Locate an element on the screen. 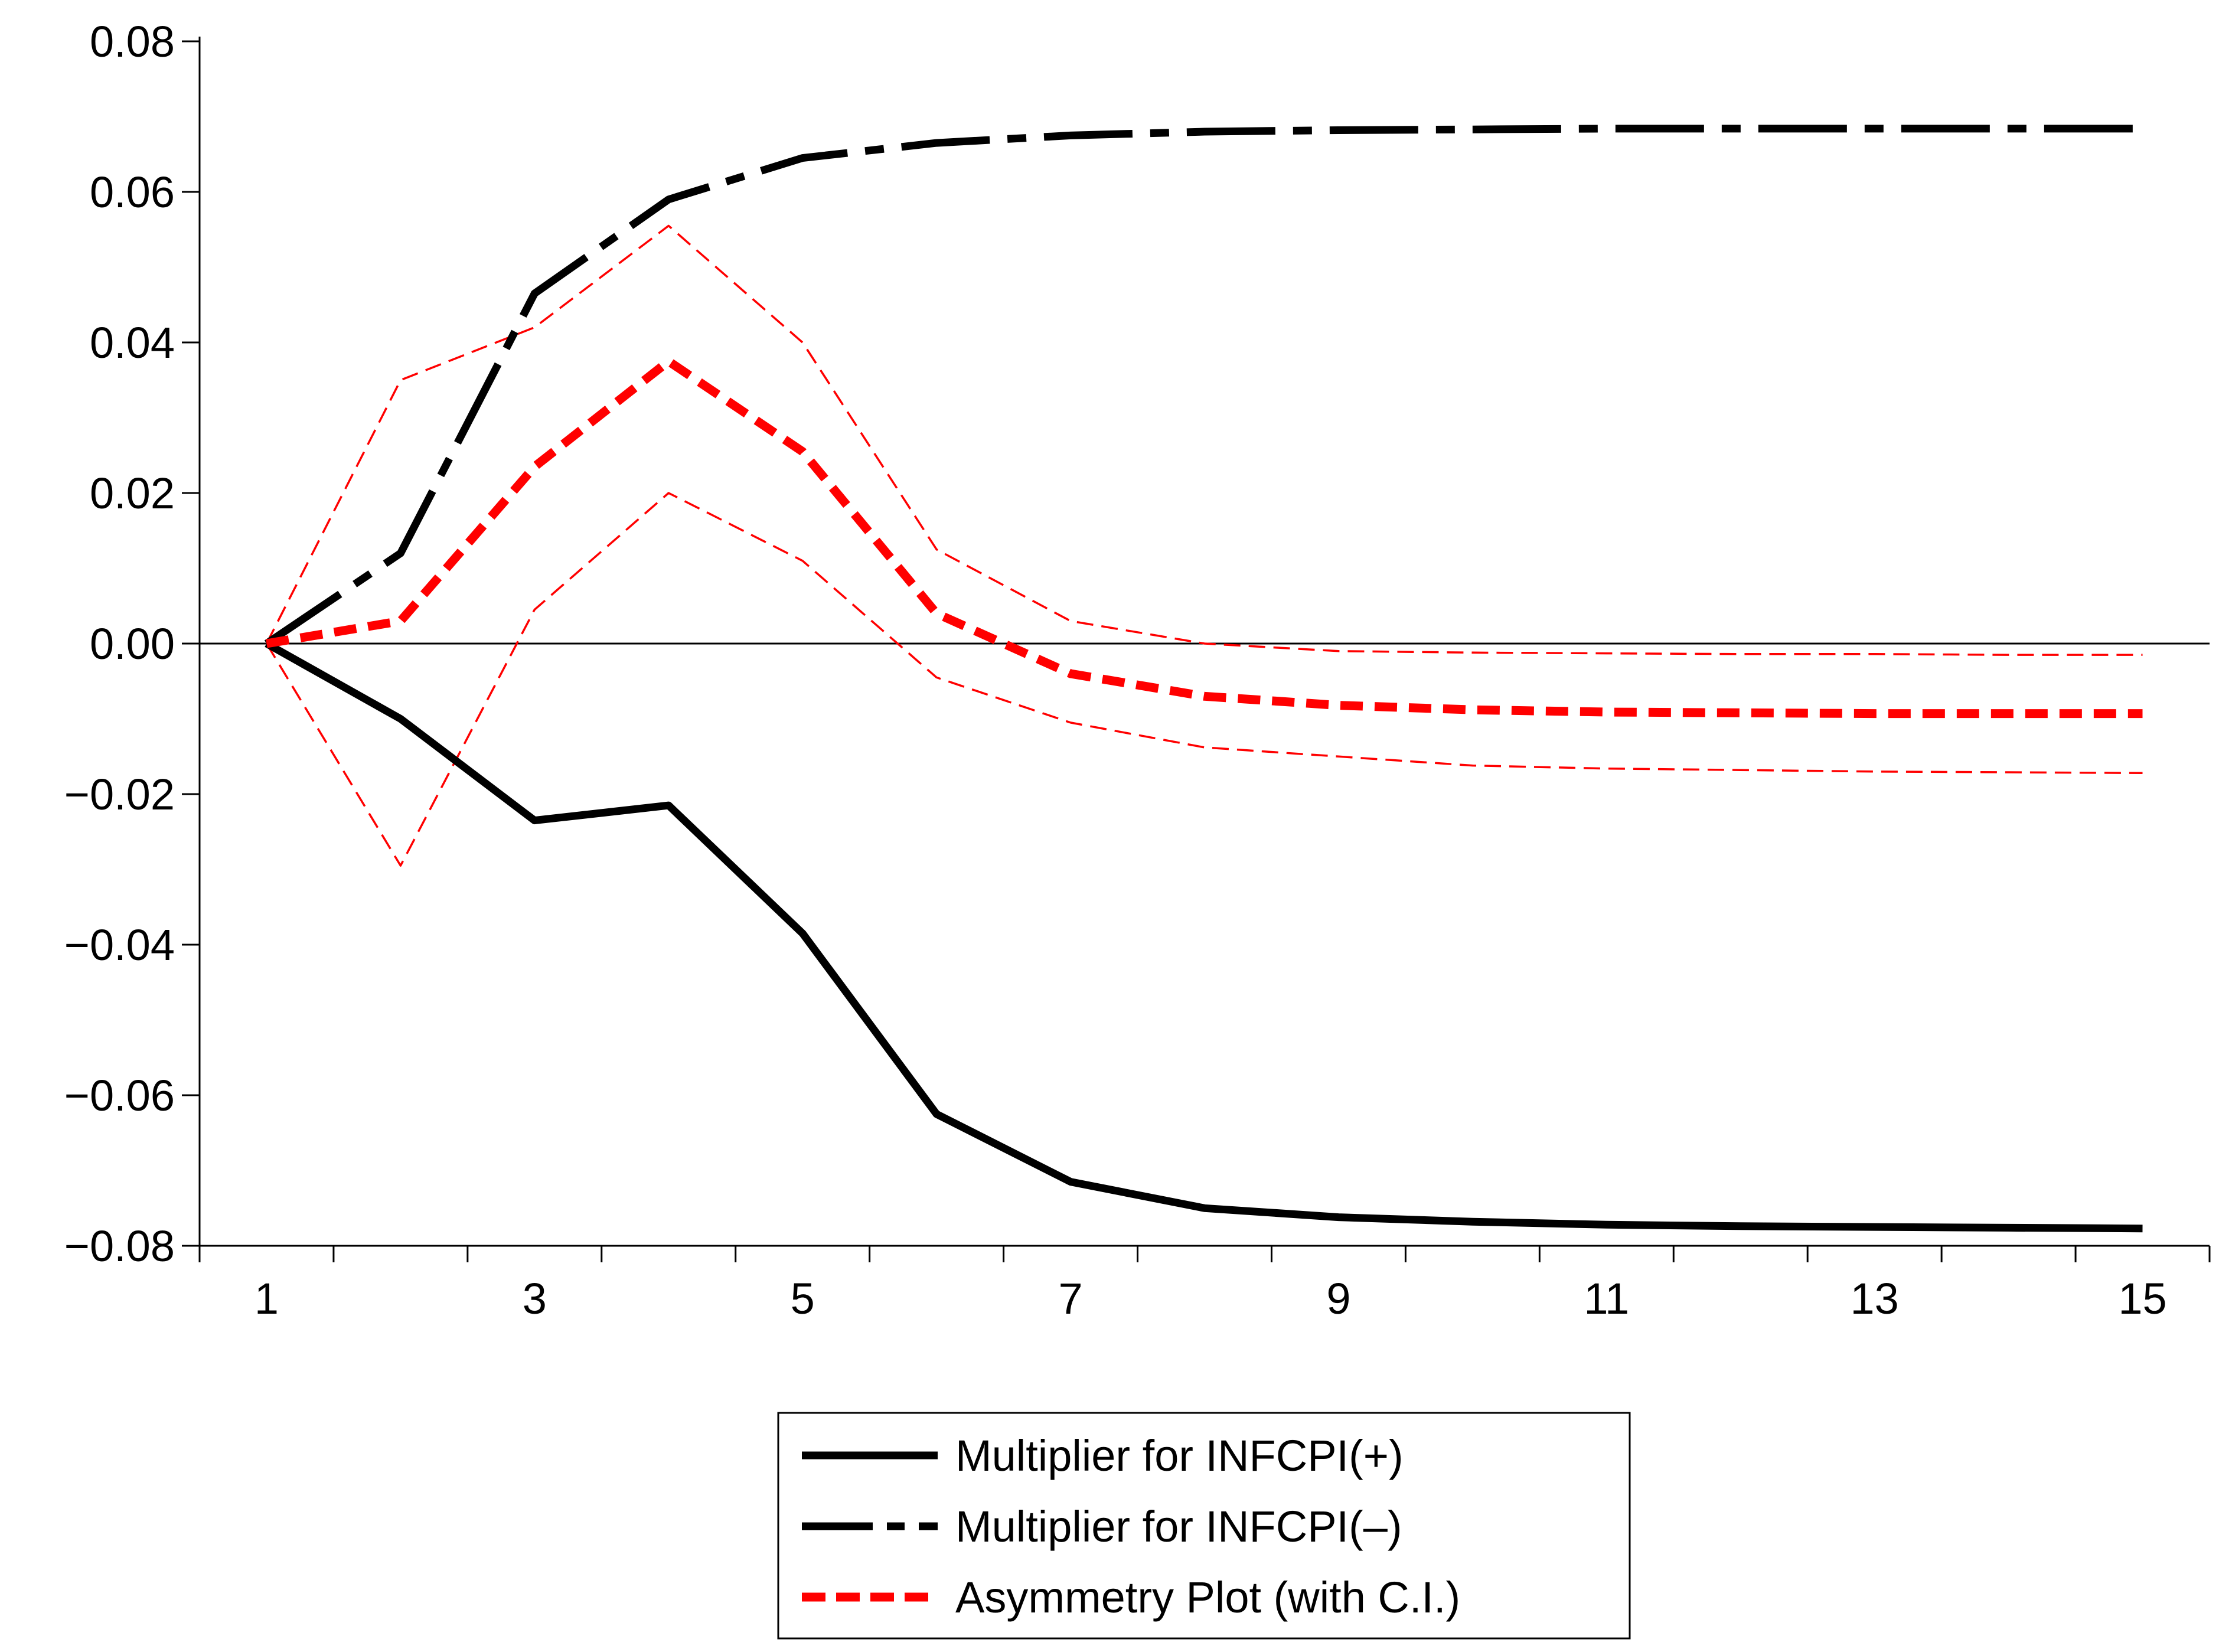 The width and height of the screenshot is (2219, 1652). x-tick-label: 1 is located at coordinates (266, 1298).